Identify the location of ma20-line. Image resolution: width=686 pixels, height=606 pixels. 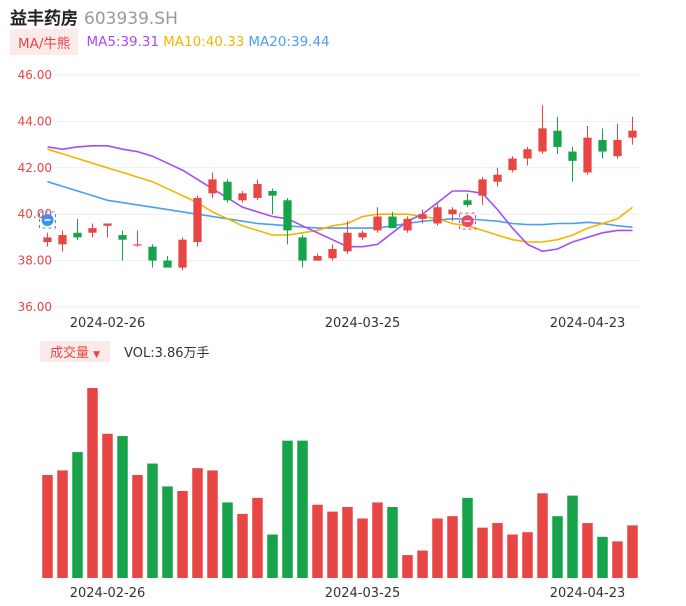
(340, 204).